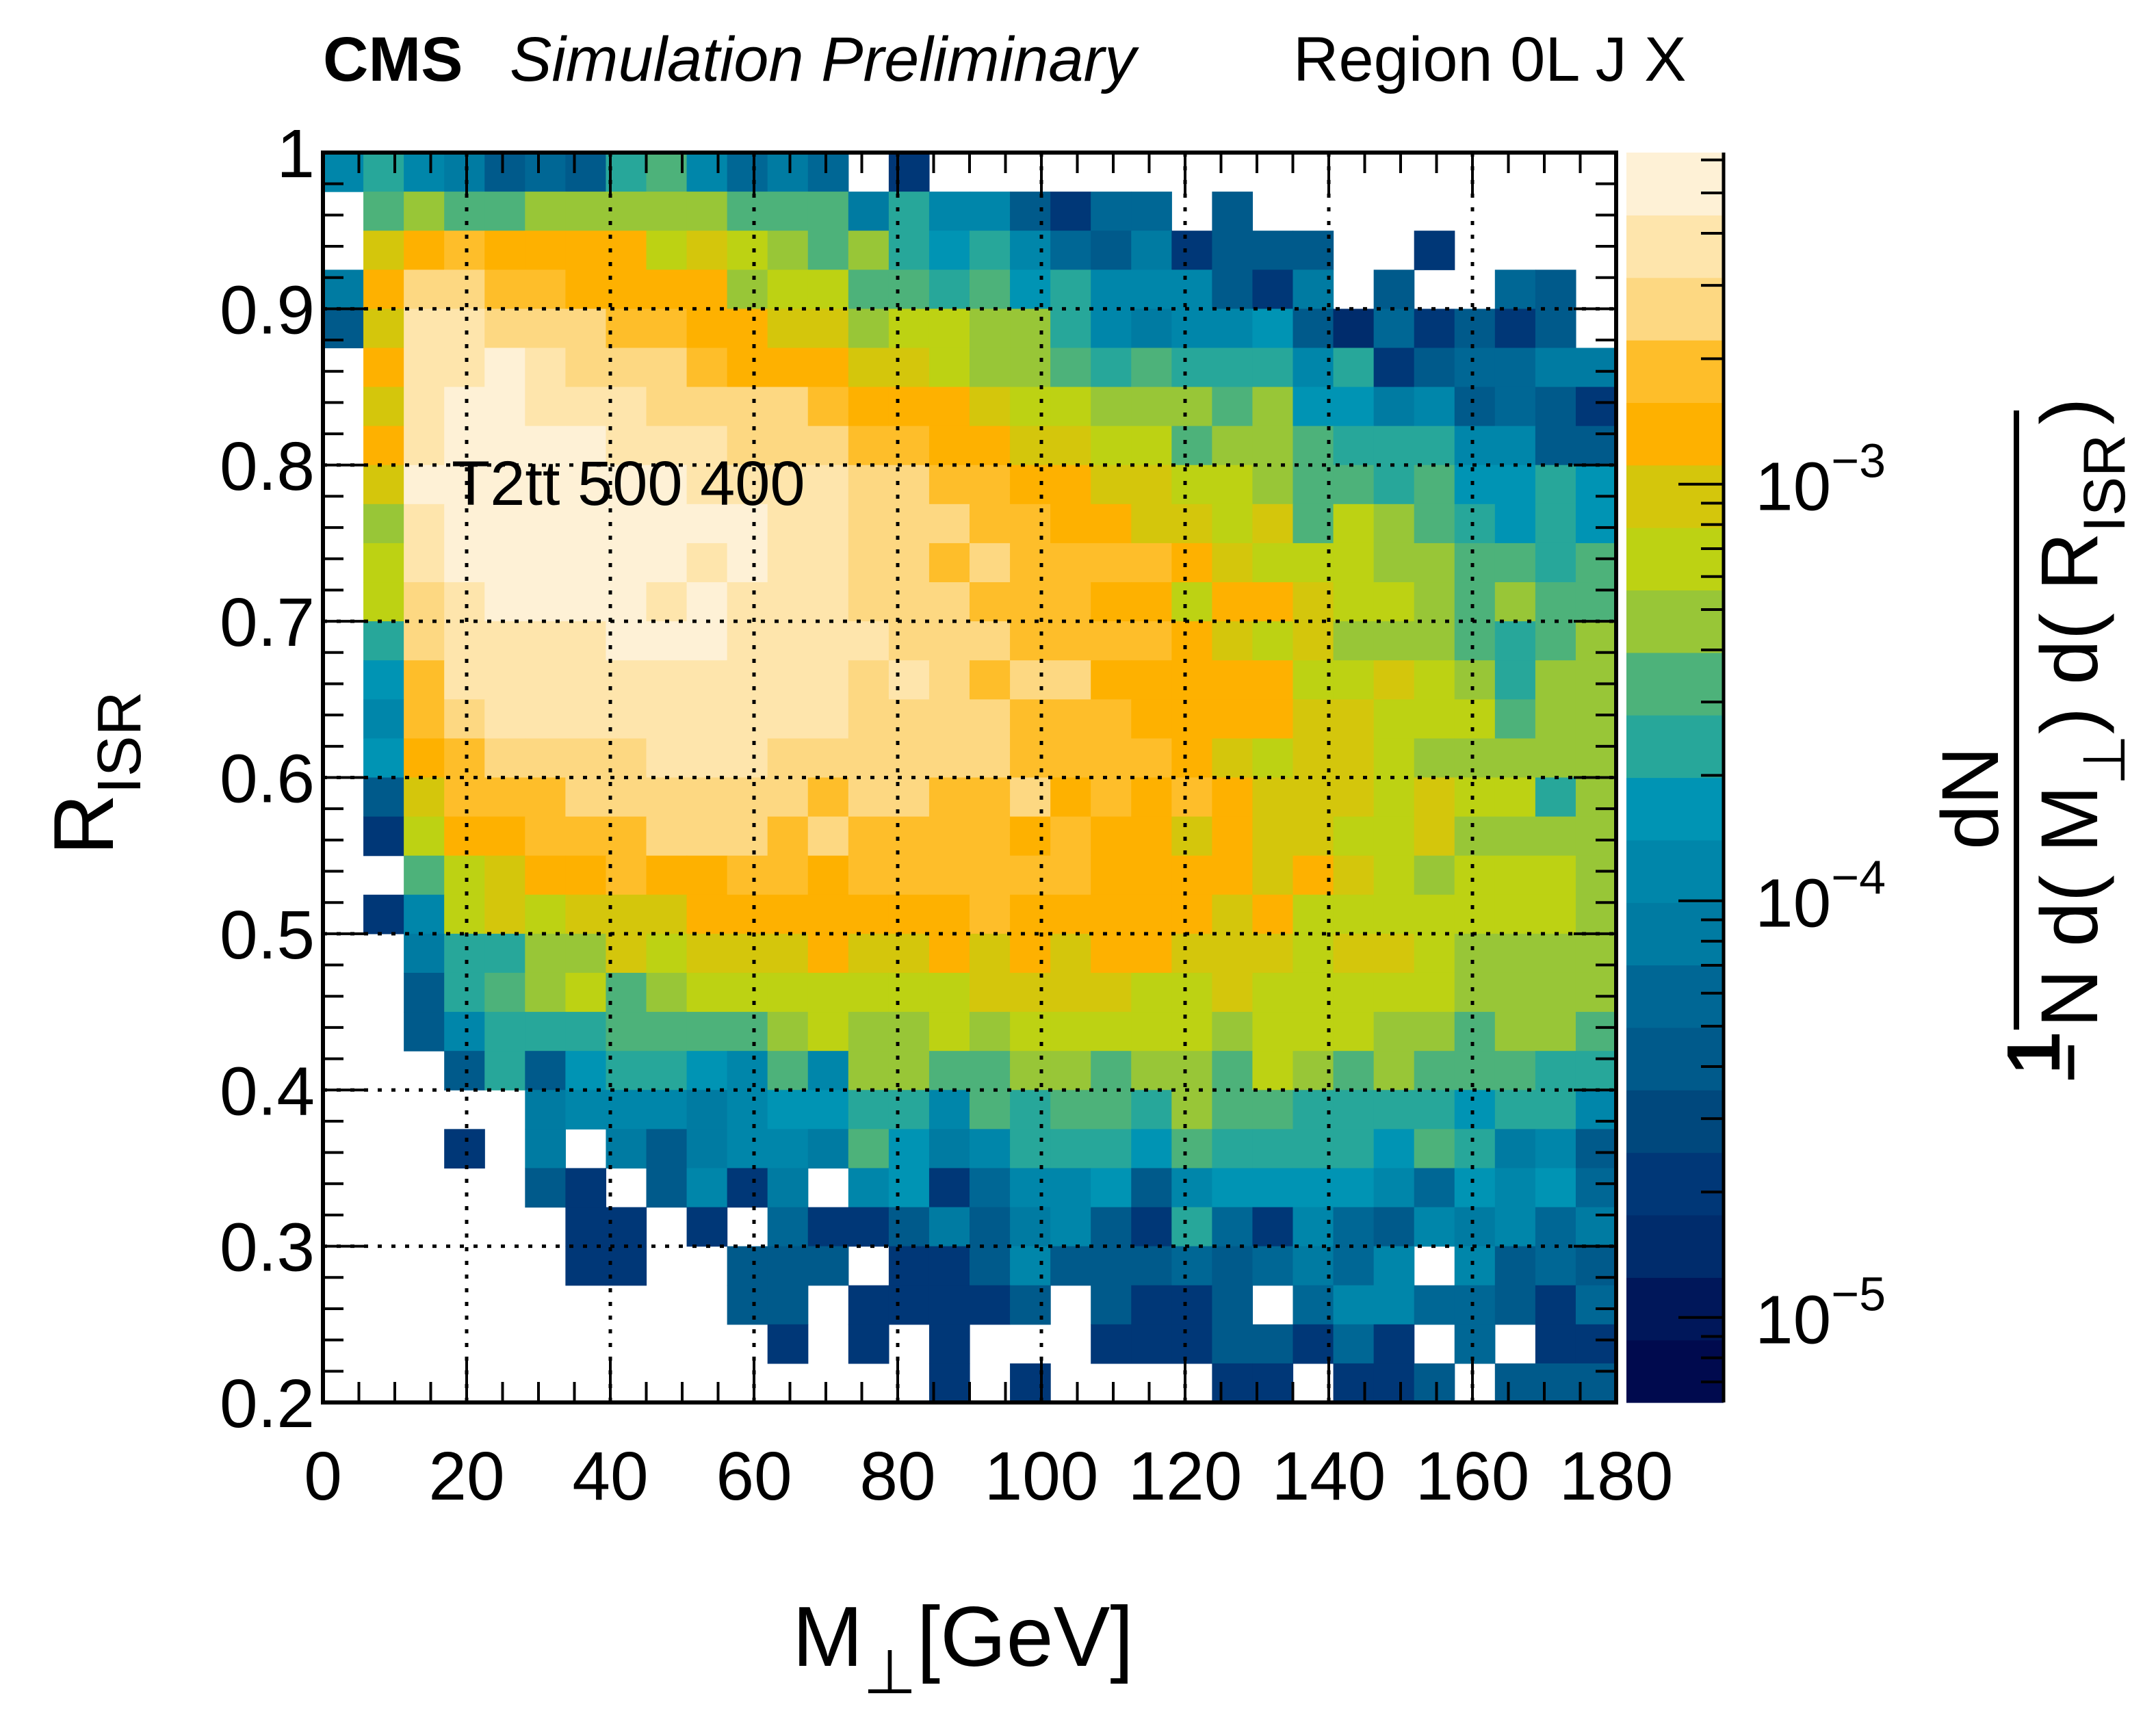 This screenshot has height=1711, width=2156. Describe the element at coordinates (267, 622) in the screenshot. I see `y-tick-label: 0.7` at that location.